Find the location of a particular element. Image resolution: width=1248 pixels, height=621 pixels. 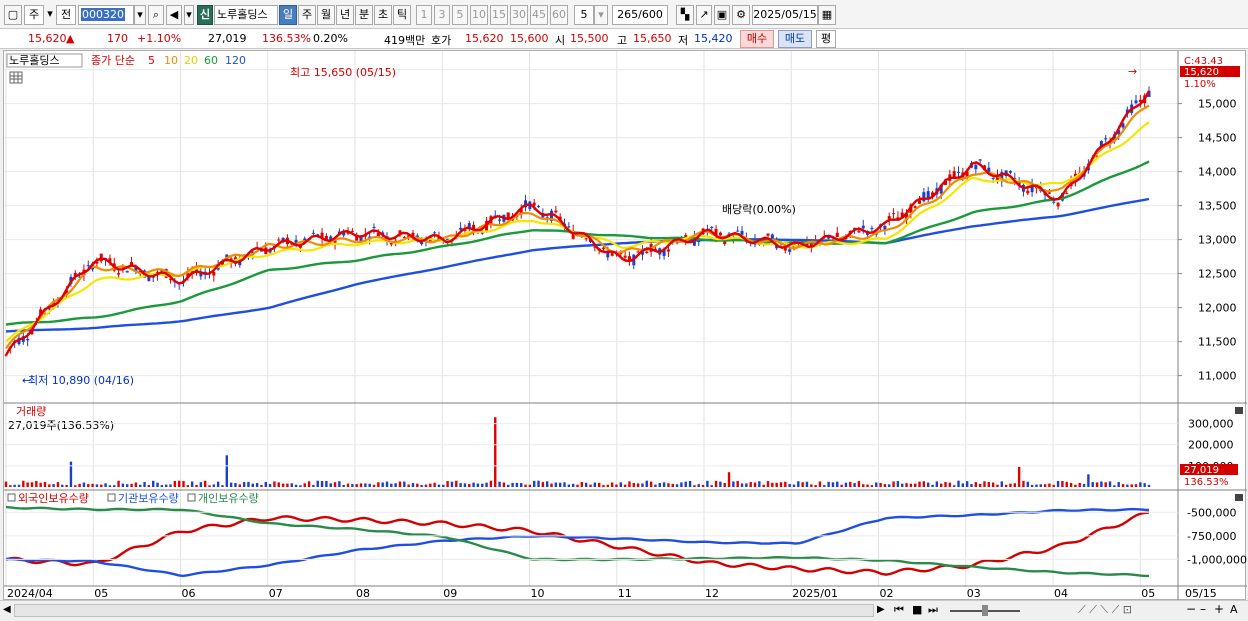

zoom-minus-icon: – is located at coordinates (1203, 609).